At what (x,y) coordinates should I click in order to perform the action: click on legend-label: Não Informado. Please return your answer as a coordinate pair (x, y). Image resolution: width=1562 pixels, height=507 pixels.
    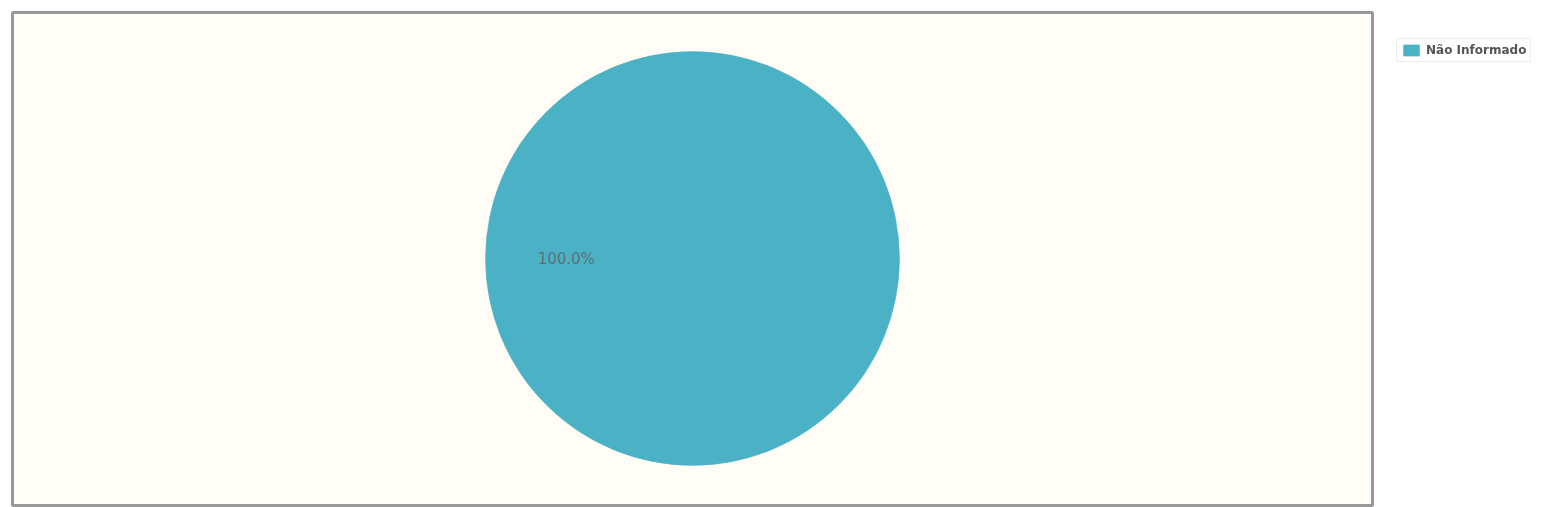
    Looking at the image, I should click on (1476, 50).